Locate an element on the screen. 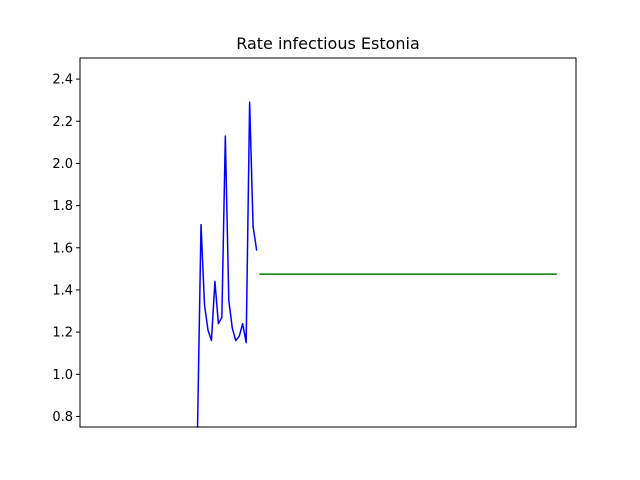 The width and height of the screenshot is (640, 480). y-tick-label: 2.4 is located at coordinates (62, 80).